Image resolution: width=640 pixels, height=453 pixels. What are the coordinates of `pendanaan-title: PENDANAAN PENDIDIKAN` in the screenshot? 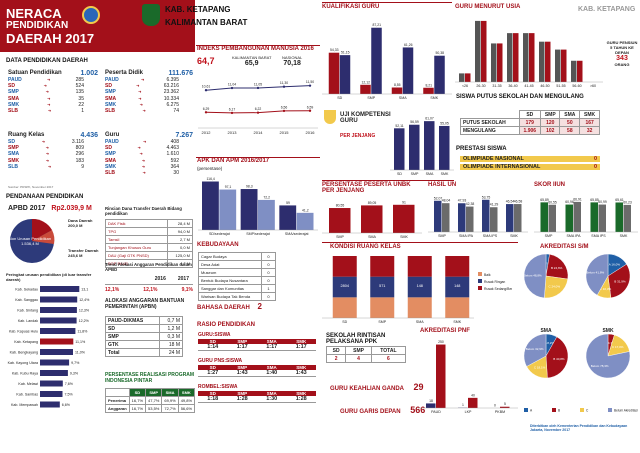 It's located at (45, 197).